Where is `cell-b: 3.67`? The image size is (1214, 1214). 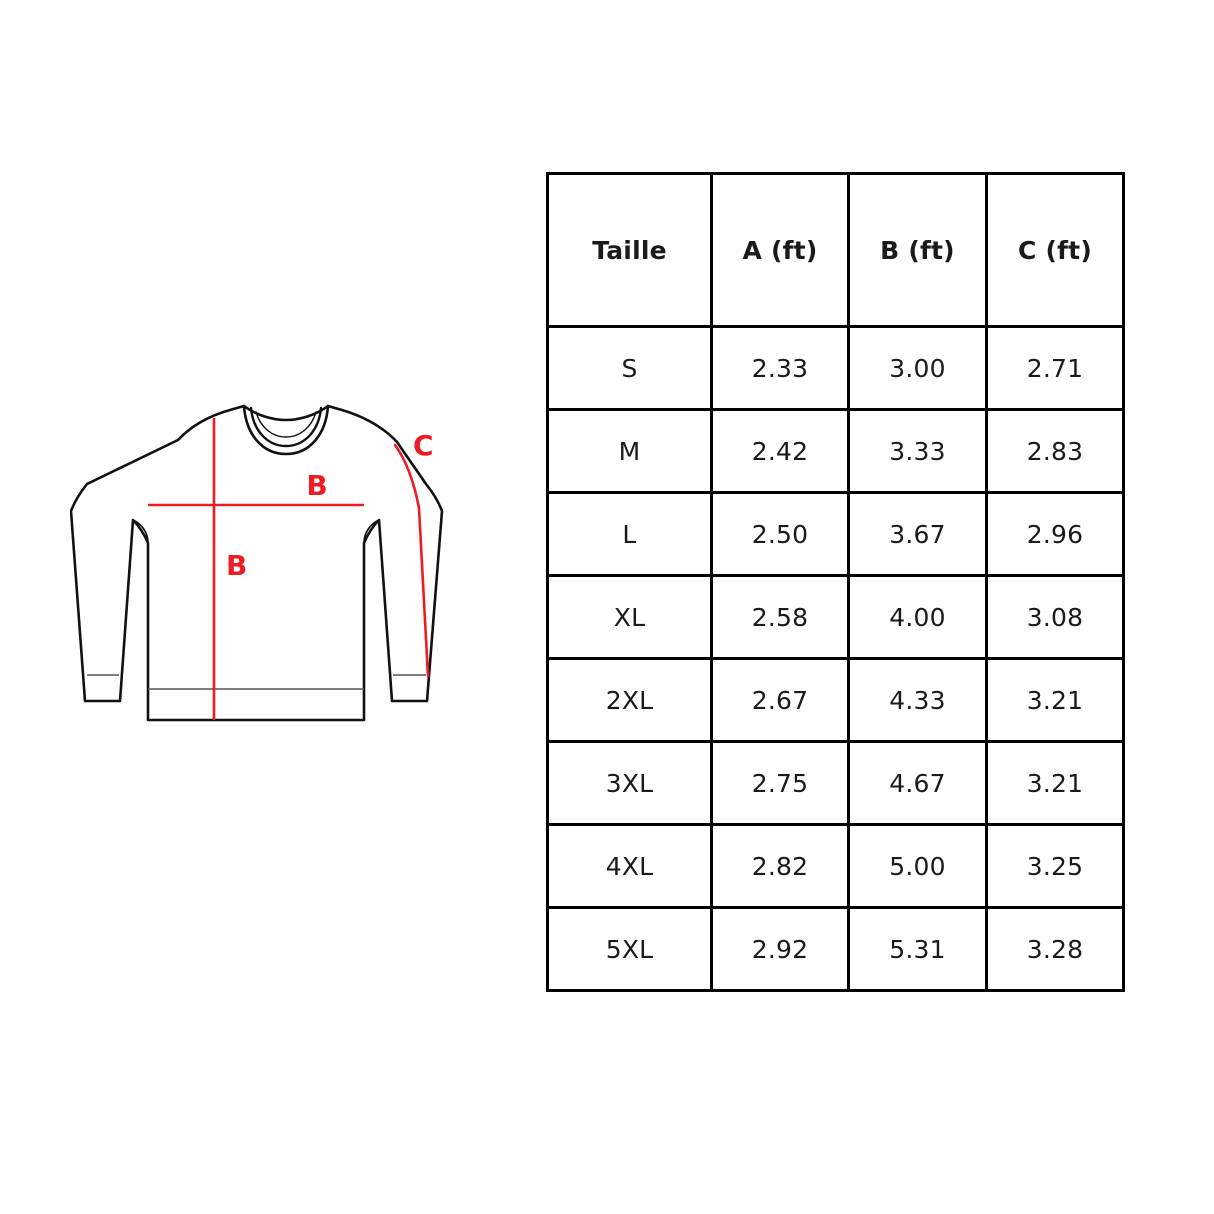 cell-b: 3.67 is located at coordinates (917, 534).